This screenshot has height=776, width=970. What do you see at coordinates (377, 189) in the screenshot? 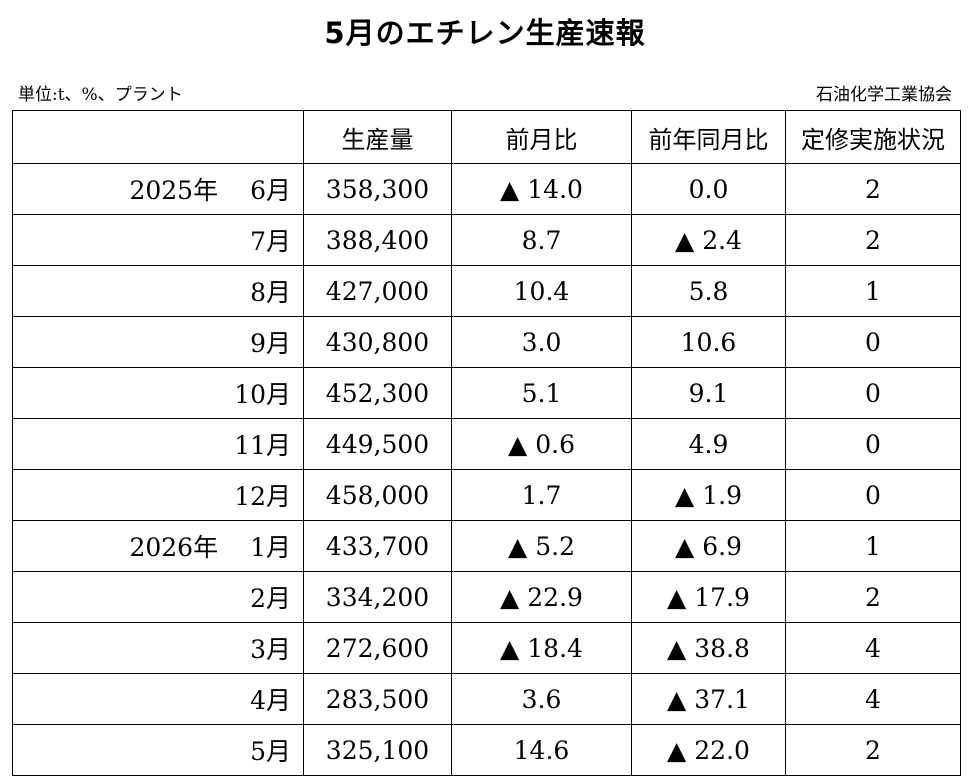
I see `production-cell: 358,300` at bounding box center [377, 189].